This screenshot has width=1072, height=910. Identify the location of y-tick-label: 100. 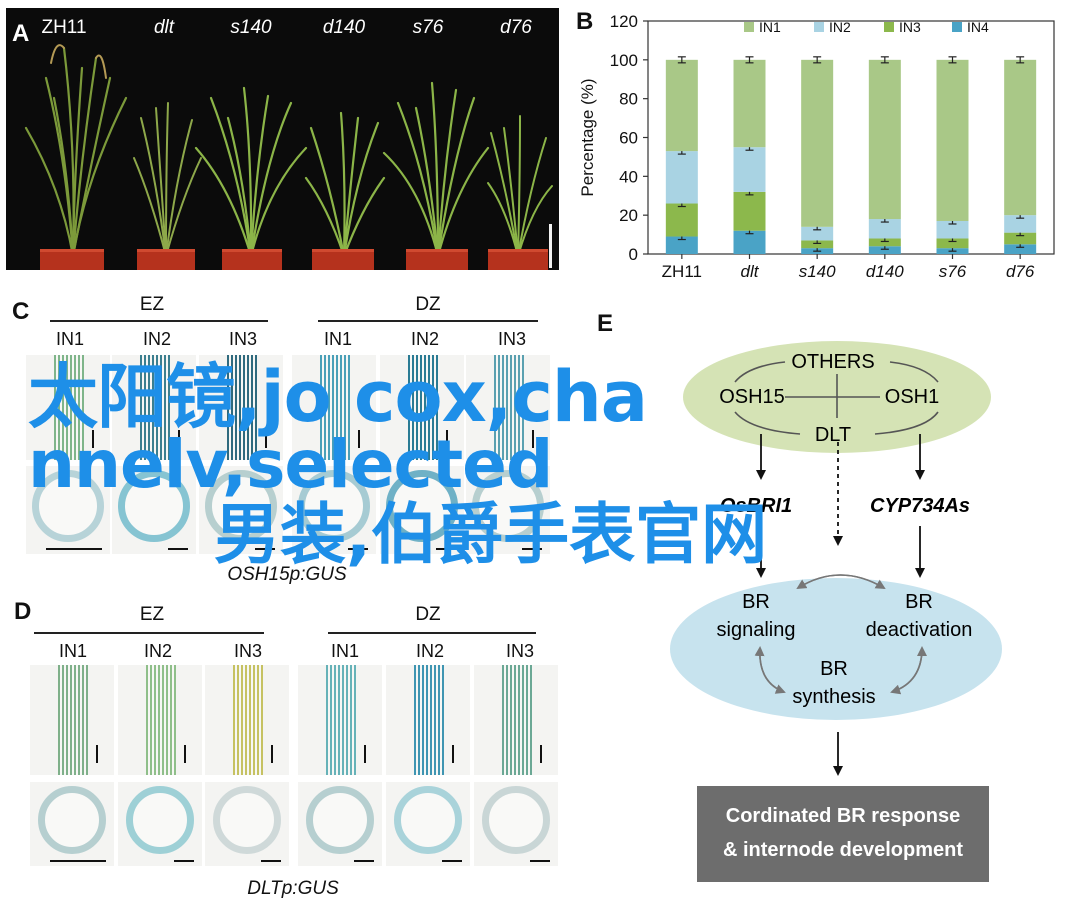
(624, 60).